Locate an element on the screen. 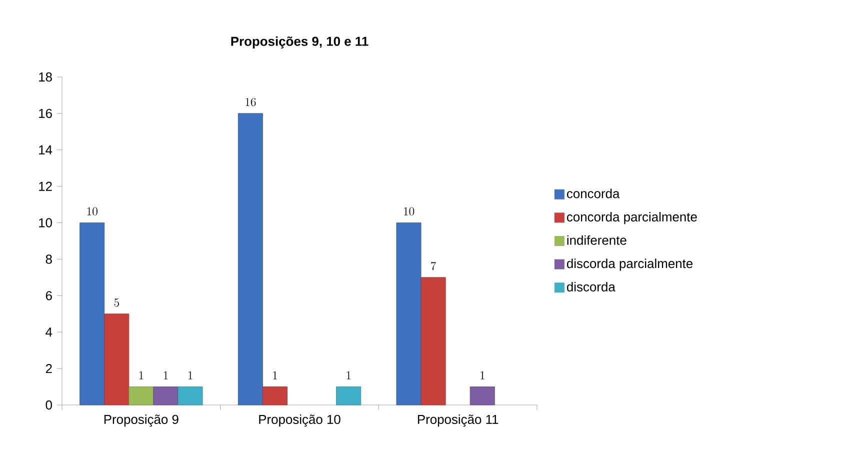 The image size is (851, 451). data-label: 5 is located at coordinates (116, 302).